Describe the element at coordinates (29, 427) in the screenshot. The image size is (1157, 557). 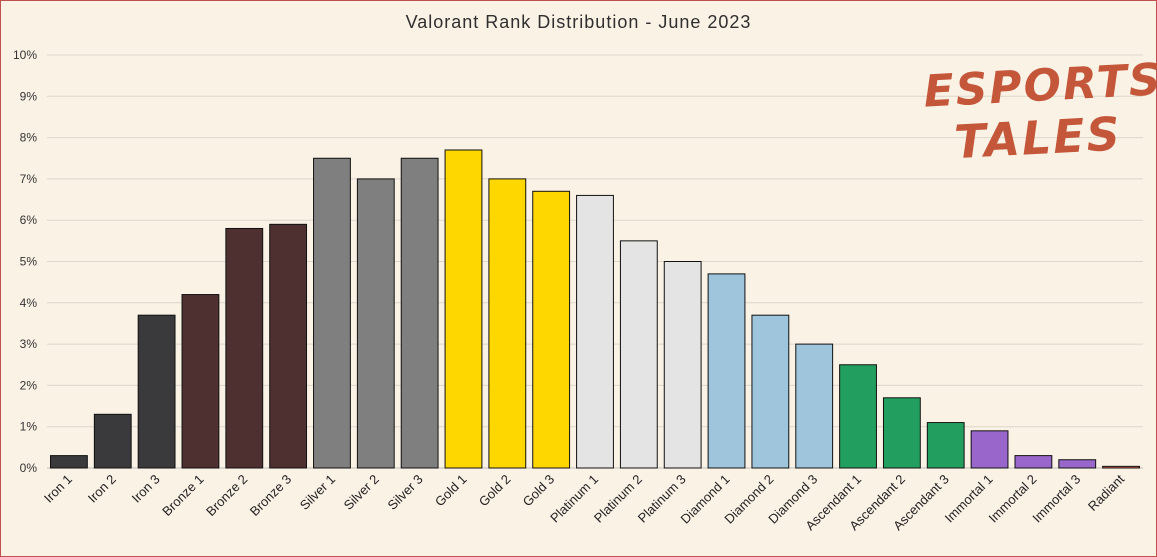
I see `y-tick-label: 1%` at that location.